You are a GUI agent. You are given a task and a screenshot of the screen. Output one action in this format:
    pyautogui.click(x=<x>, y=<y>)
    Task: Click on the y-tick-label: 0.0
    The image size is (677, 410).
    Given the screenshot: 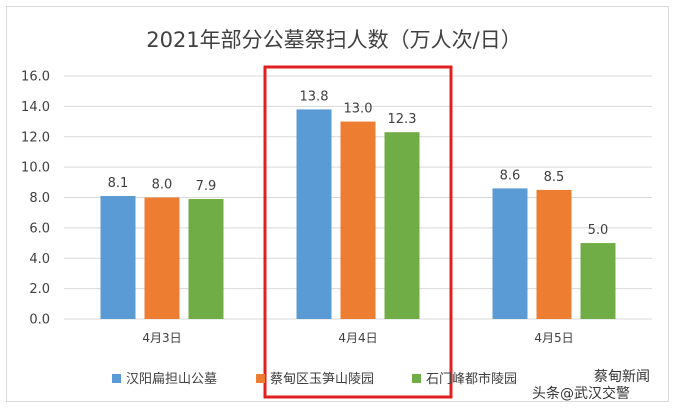 What is the action you would take?
    pyautogui.click(x=39, y=320)
    